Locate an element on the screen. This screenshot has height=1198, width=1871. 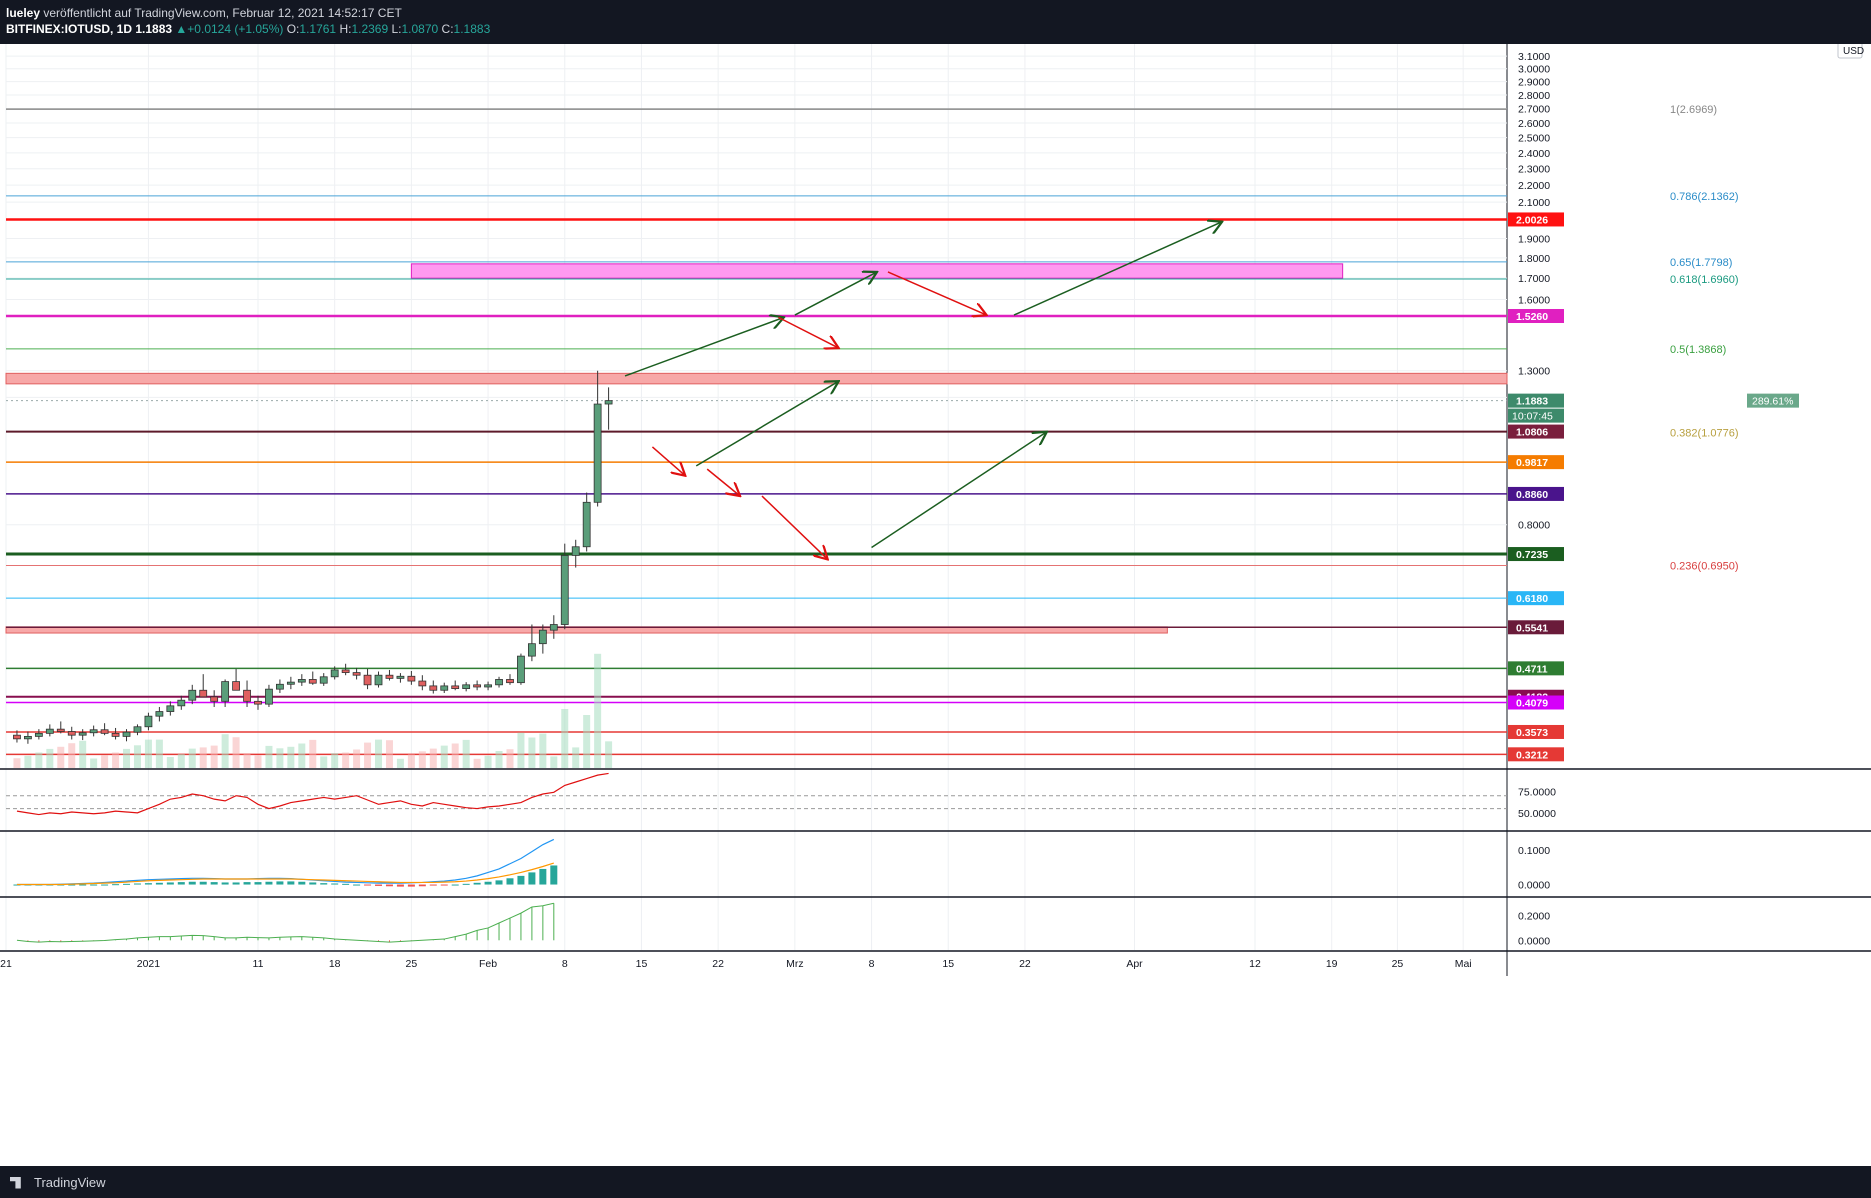
currency-badge-box is located at coordinates (1850, 51).